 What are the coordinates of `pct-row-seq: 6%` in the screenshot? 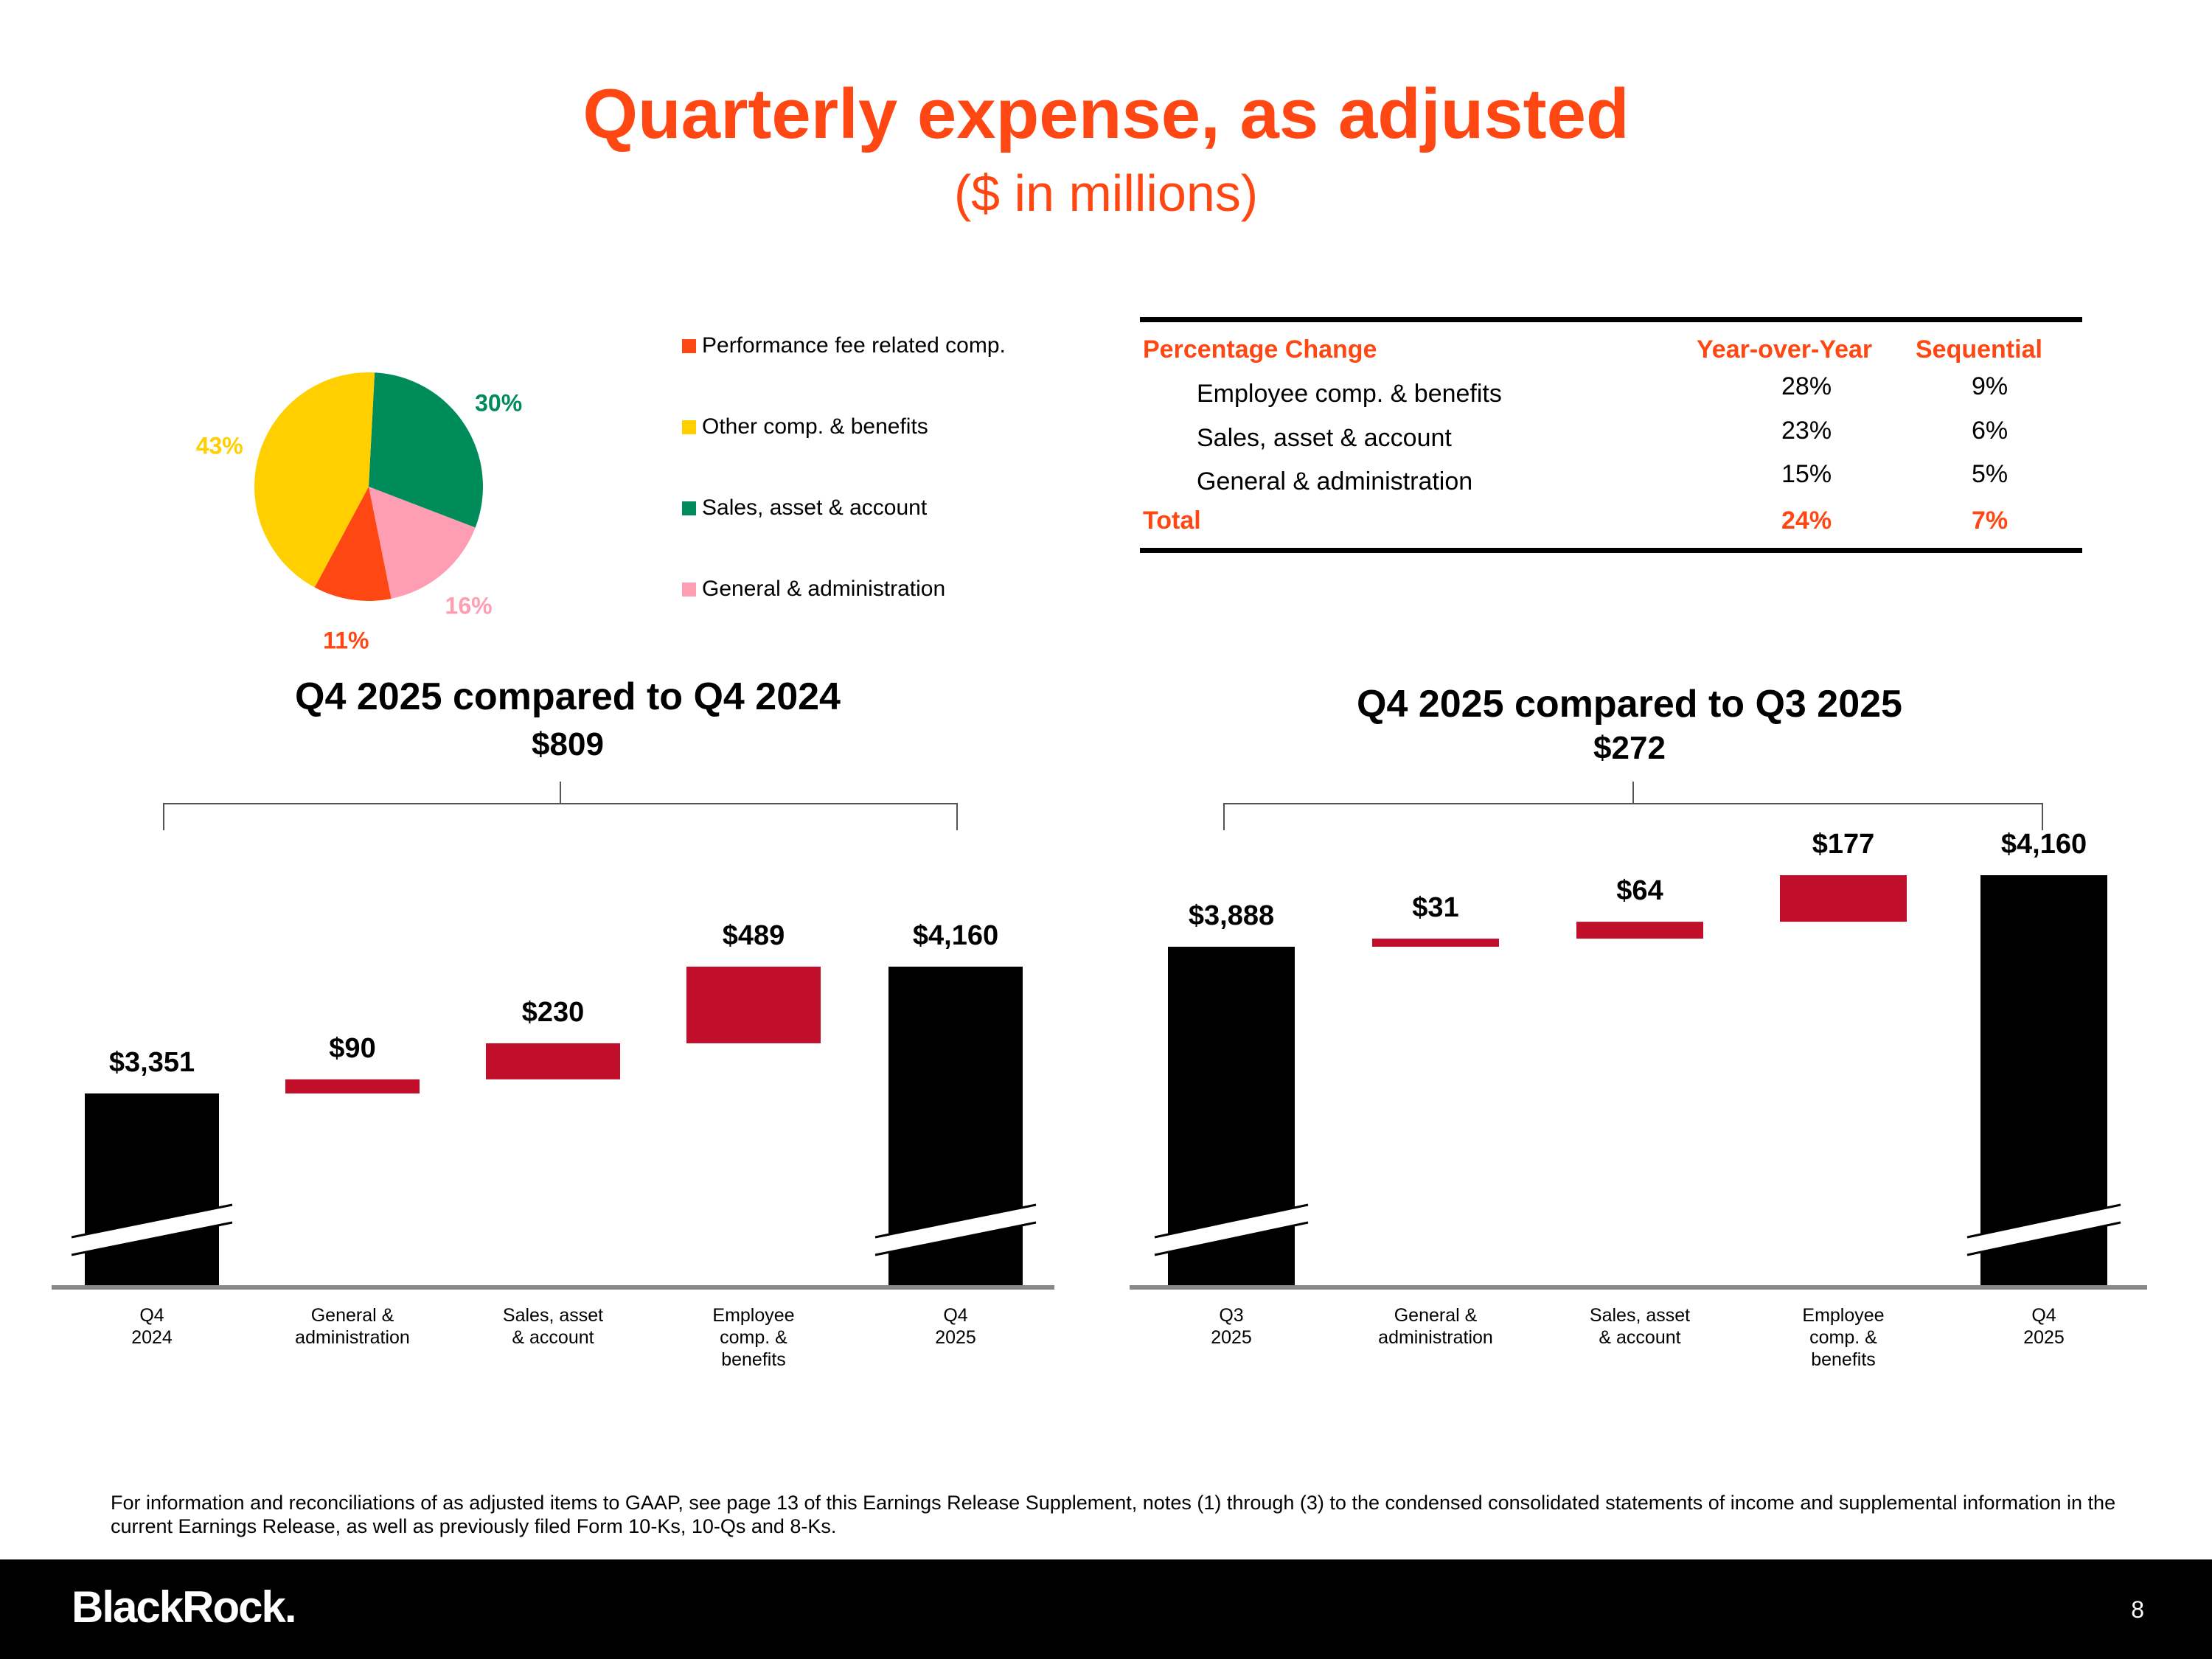 It's located at (1990, 431).